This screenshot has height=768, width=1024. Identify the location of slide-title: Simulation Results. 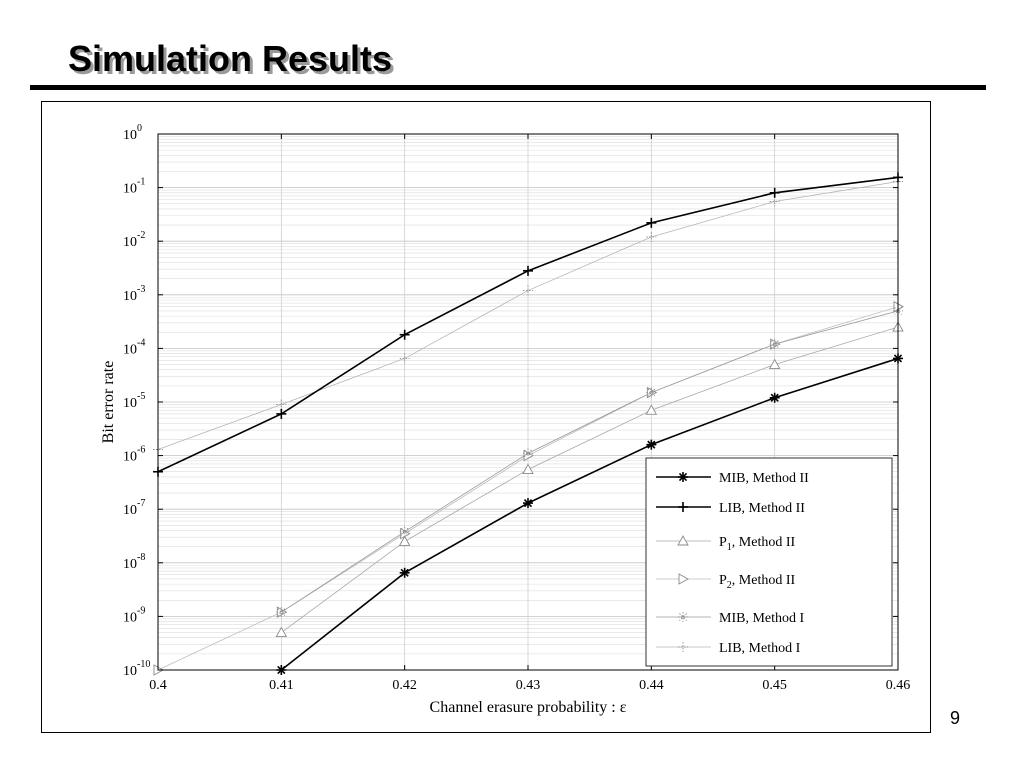
(230, 58).